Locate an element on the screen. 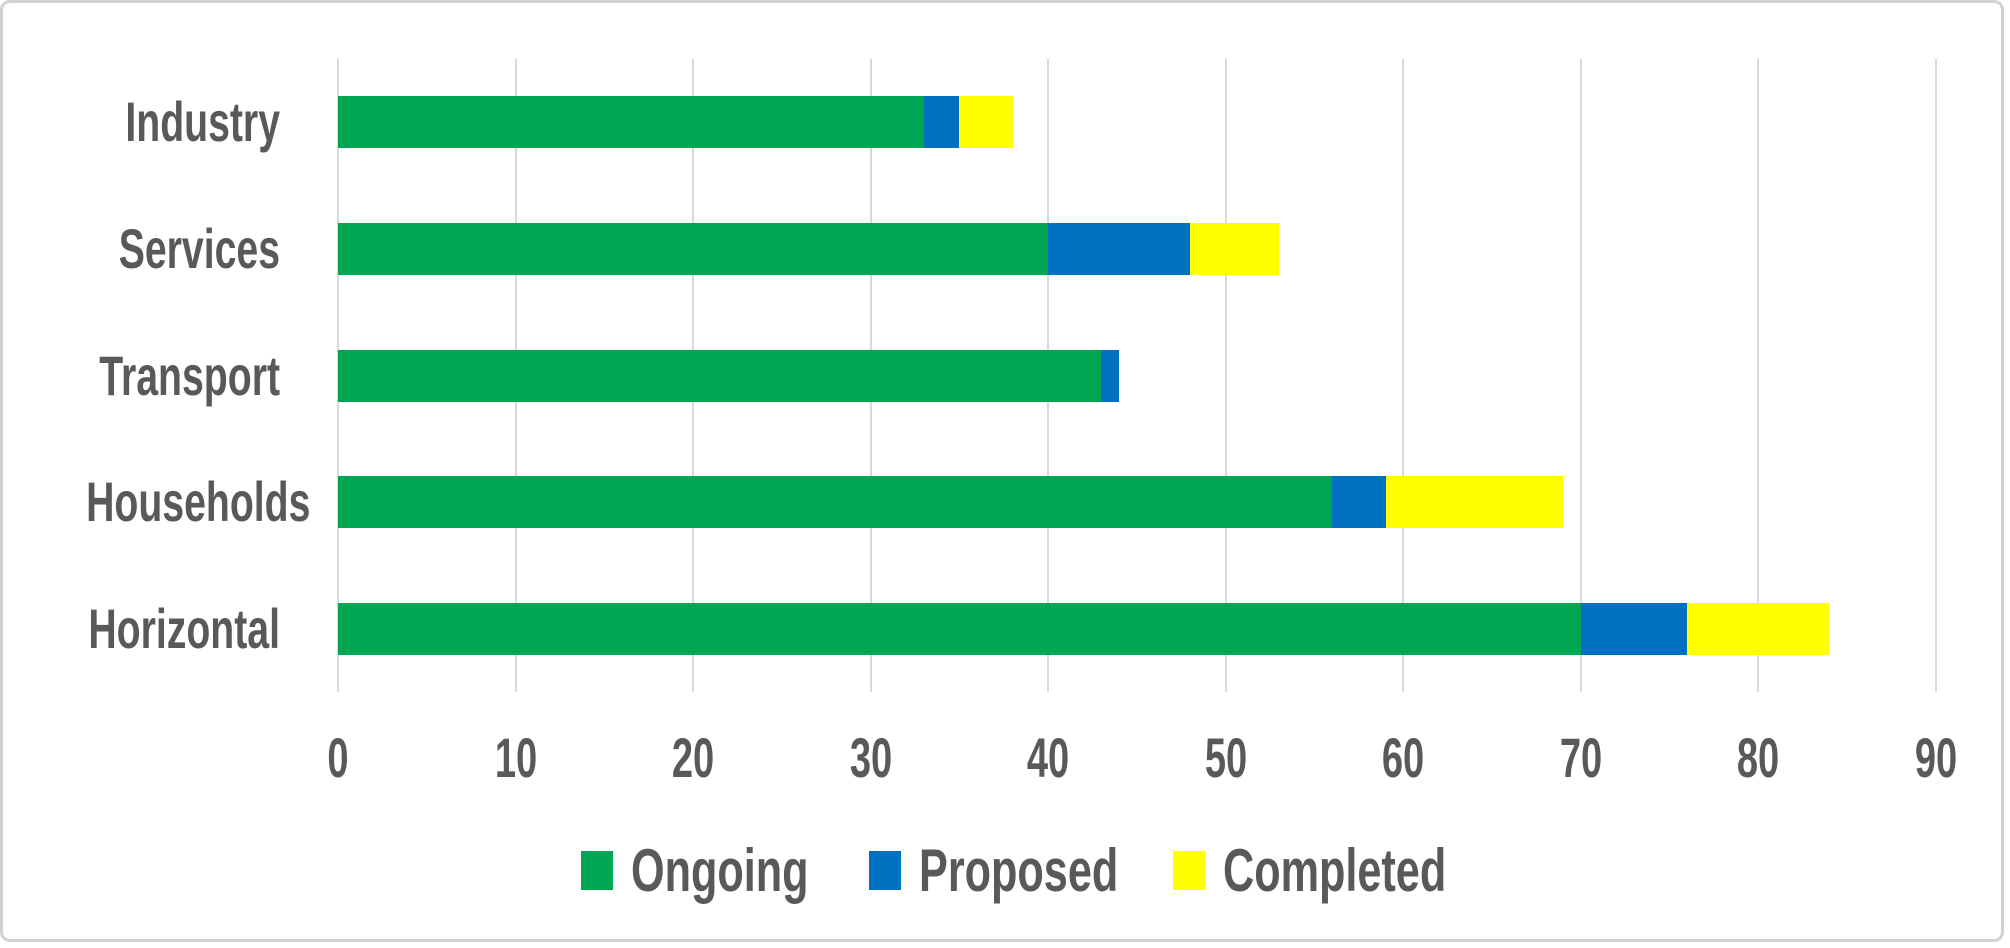 This screenshot has width=2010, height=948. bar-segment-proposed-horizontal is located at coordinates (1634, 628).